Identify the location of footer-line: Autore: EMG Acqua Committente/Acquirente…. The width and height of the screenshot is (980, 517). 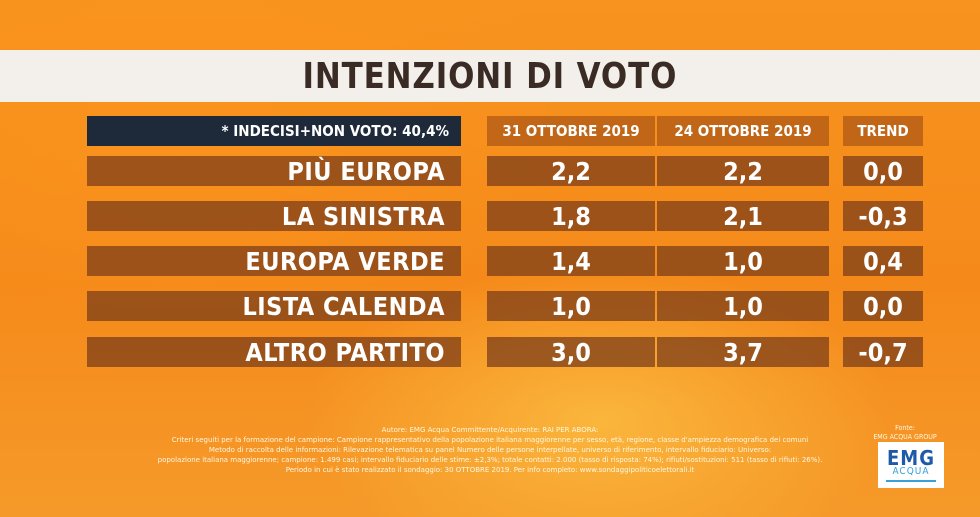
(490, 430).